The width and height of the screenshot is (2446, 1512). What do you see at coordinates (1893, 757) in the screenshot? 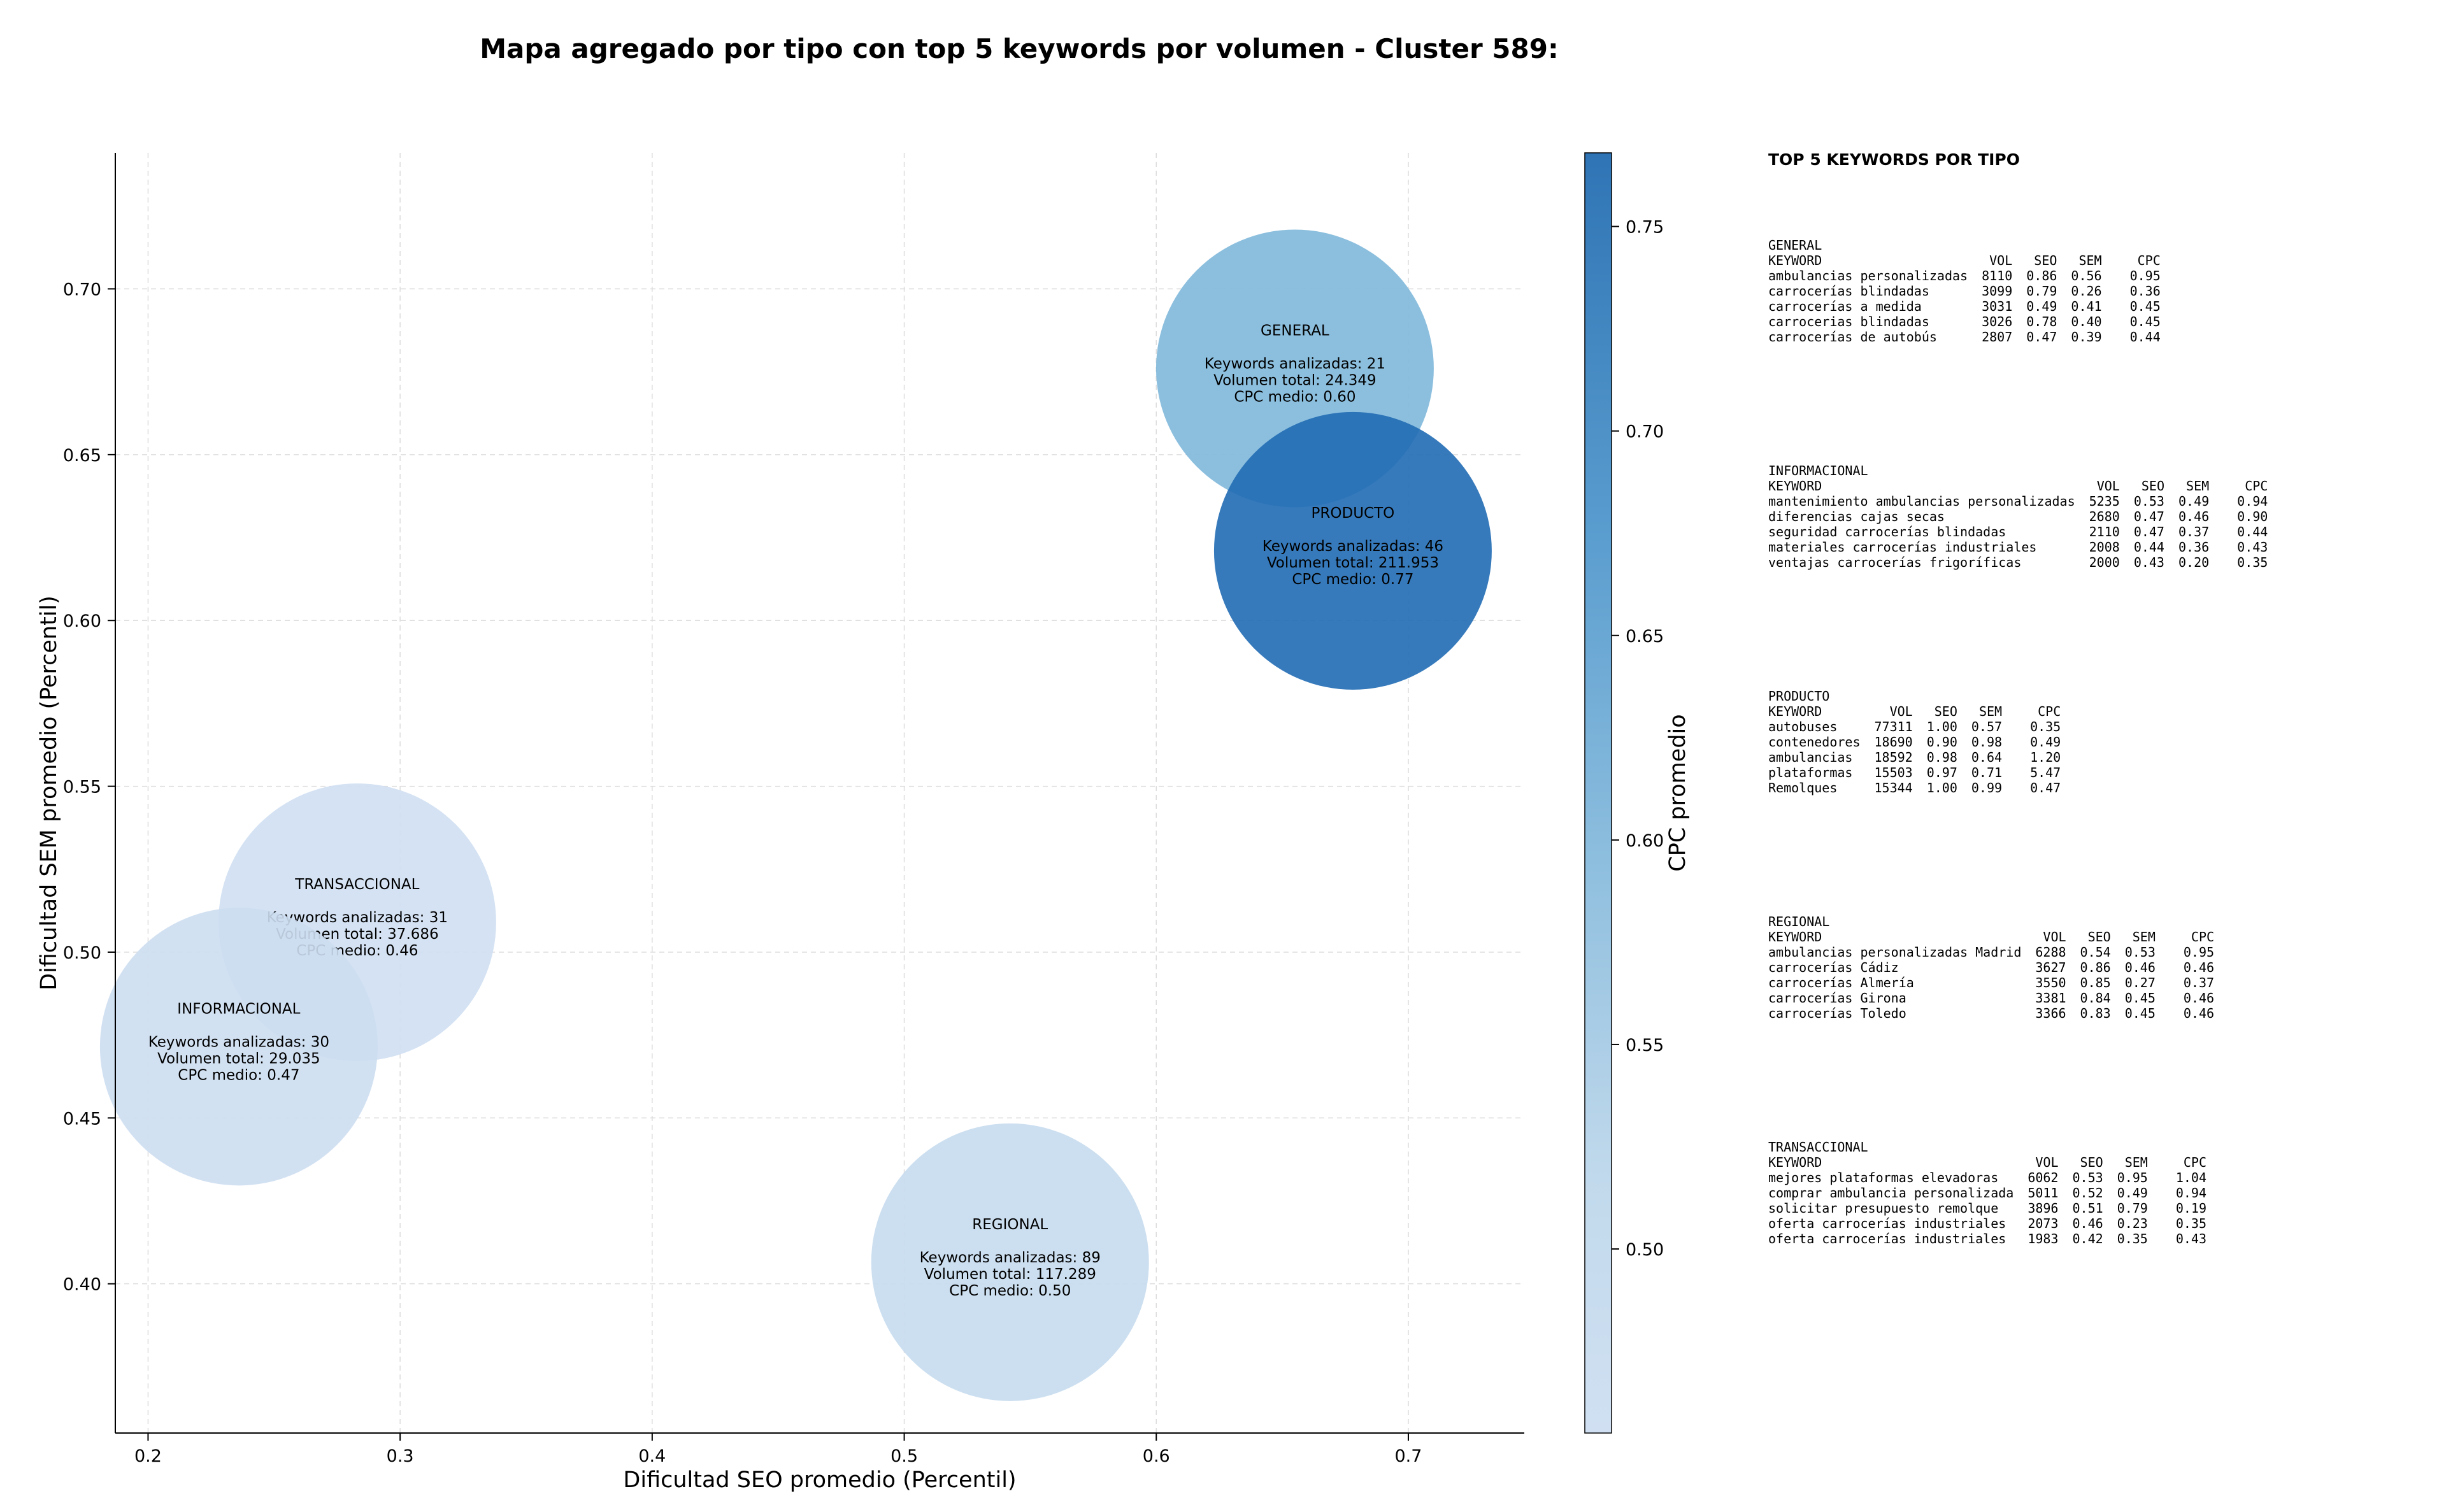
I see `keyword-cell: 18592` at bounding box center [1893, 757].